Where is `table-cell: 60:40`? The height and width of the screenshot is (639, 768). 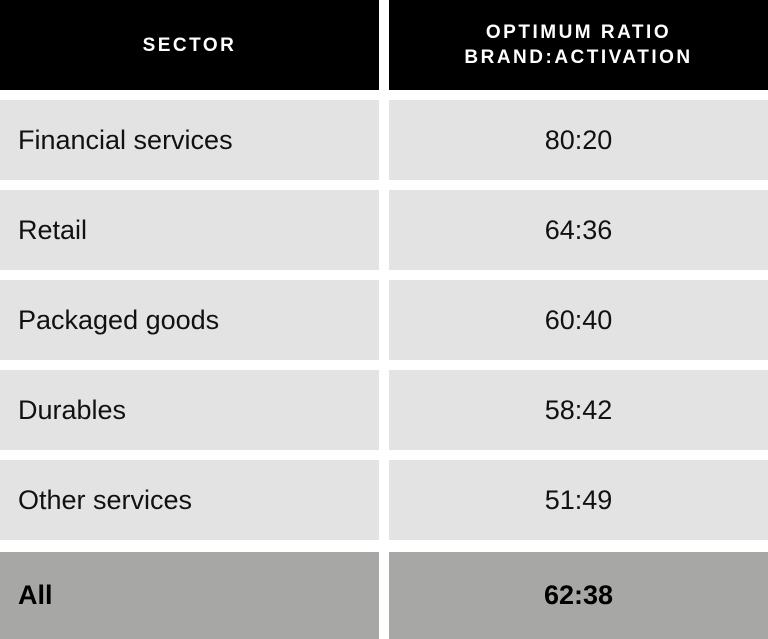
table-cell: 60:40 is located at coordinates (578, 320).